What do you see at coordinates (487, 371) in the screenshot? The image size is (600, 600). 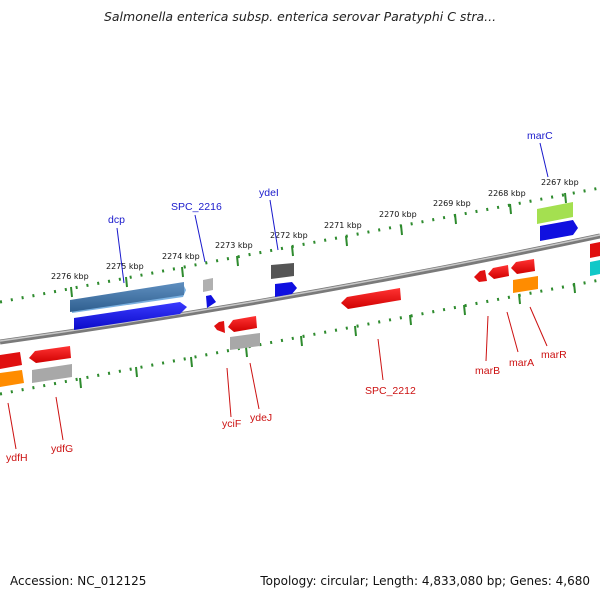 I see `gene-label: marB` at bounding box center [487, 371].